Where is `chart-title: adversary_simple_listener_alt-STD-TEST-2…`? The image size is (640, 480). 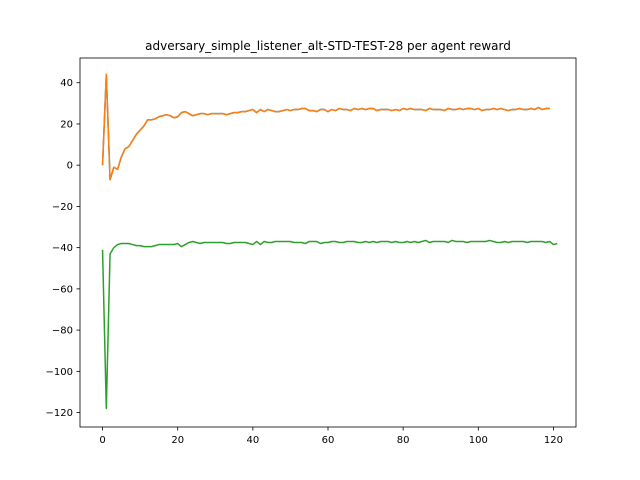
chart-title: adversary_simple_listener_alt-STD-TEST-2… is located at coordinates (328, 46).